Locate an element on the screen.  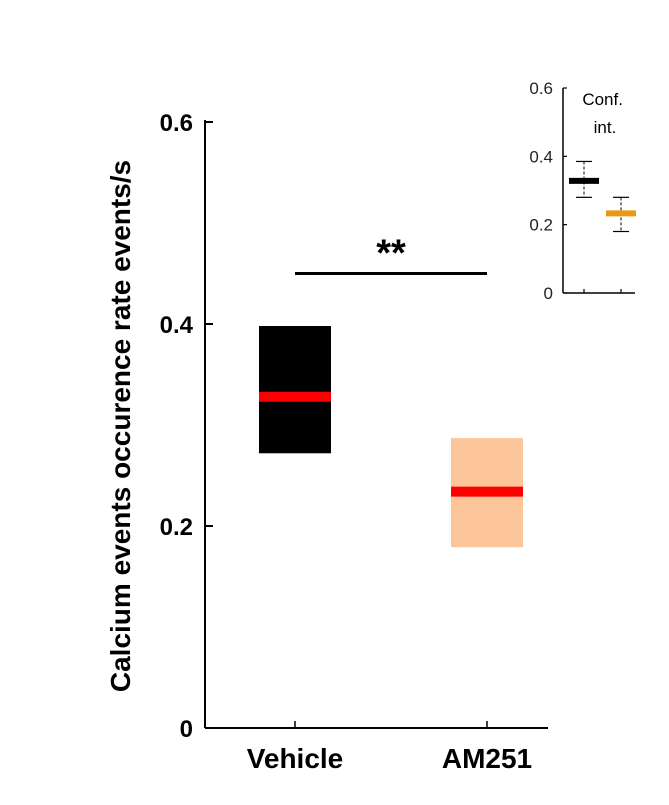
main-y-tick-label: 0.4 is located at coordinates (177, 325).